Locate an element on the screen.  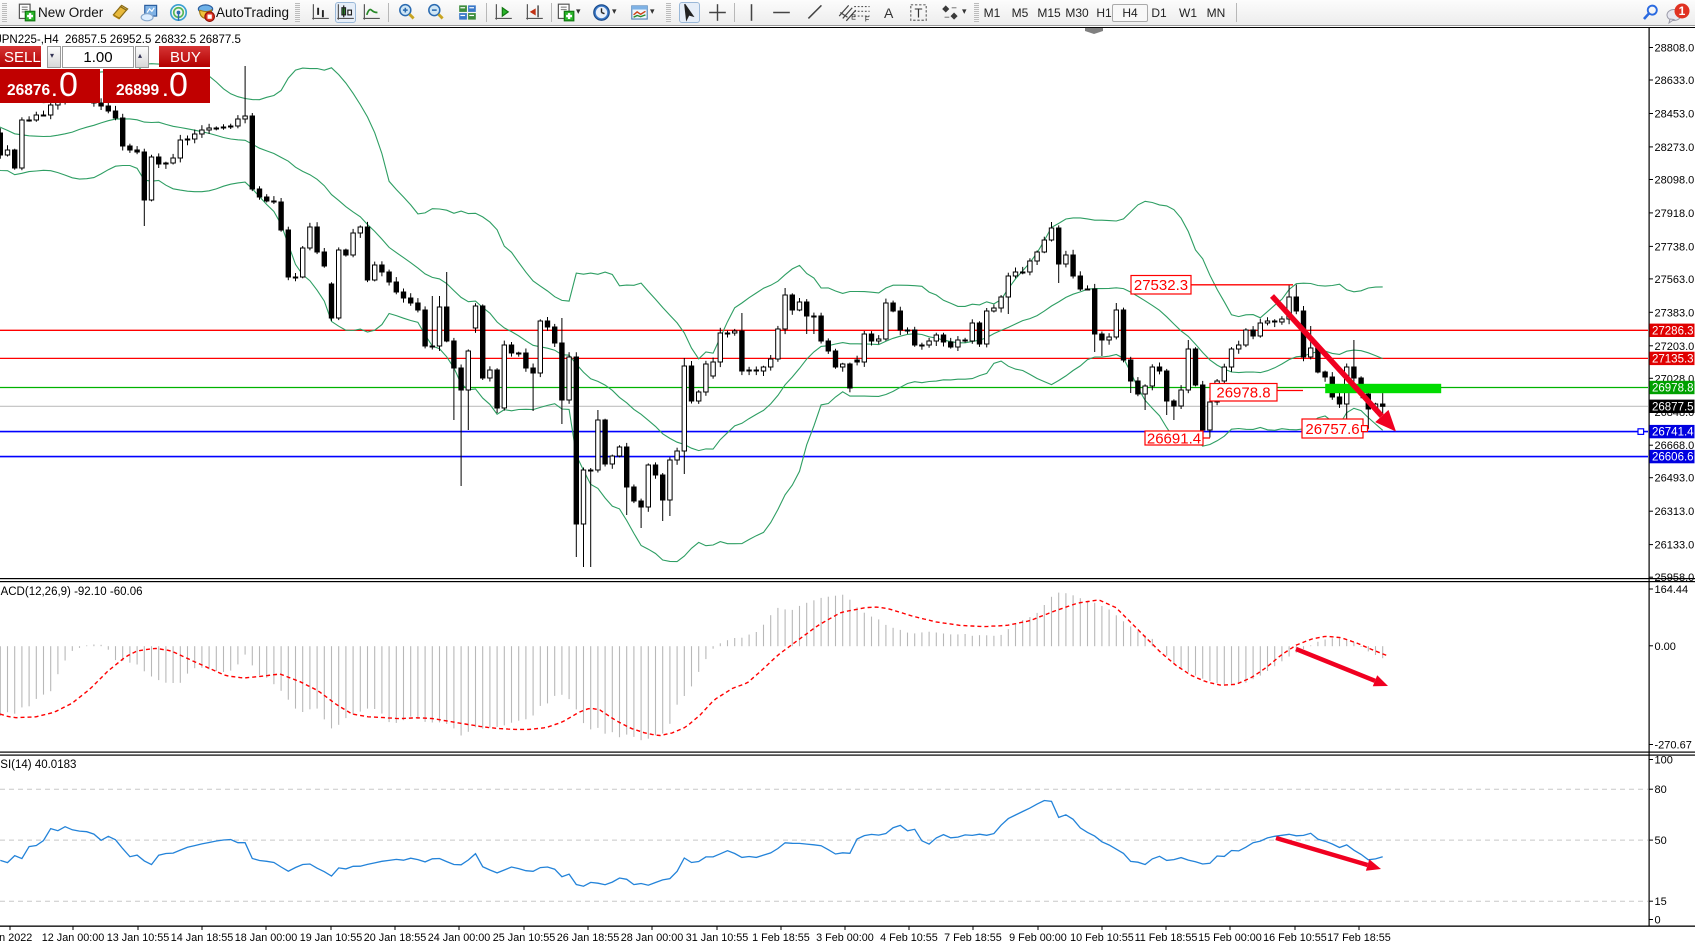
svg-text: E is located at coordinates (853, 18).